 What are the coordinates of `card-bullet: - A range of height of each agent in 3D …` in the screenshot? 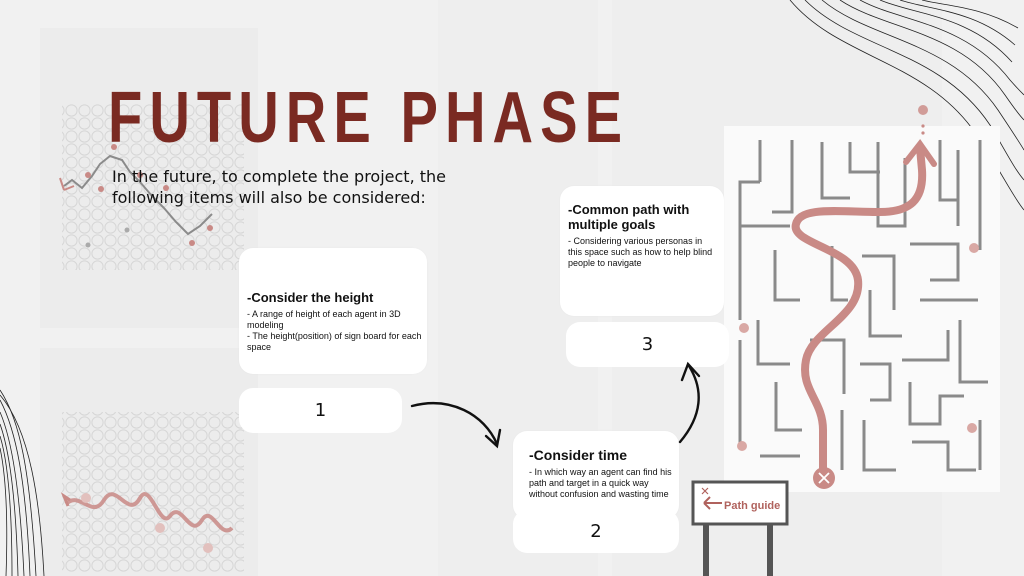 It's located at (324, 319).